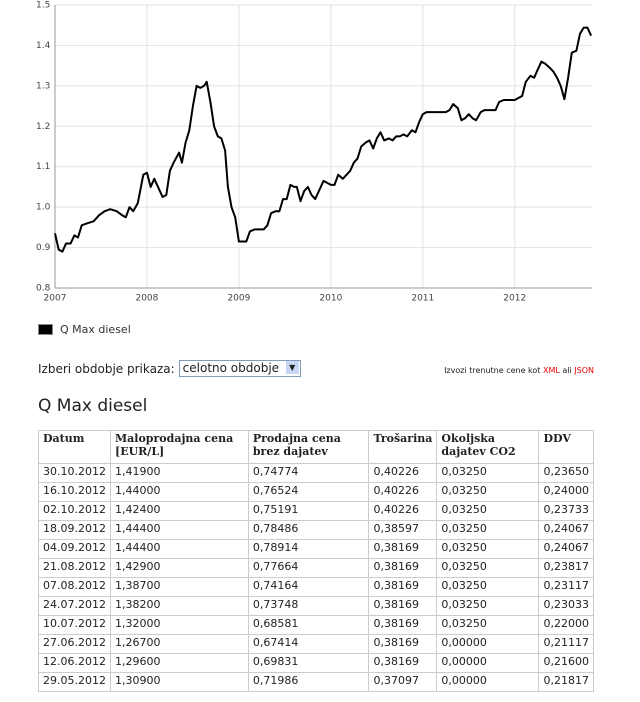  What do you see at coordinates (330, 299) in the screenshot?
I see `x-tick-label: 2010` at bounding box center [330, 299].